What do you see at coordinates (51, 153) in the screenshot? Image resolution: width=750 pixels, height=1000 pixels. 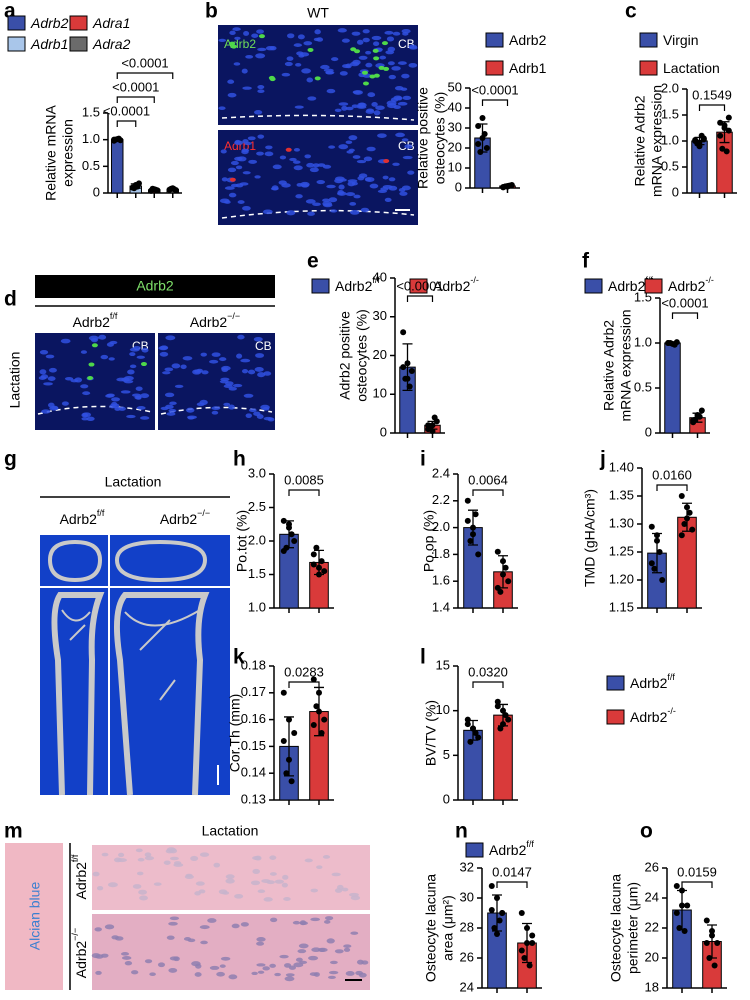 I see `y-axis-label: Relative mRNA` at bounding box center [51, 153].